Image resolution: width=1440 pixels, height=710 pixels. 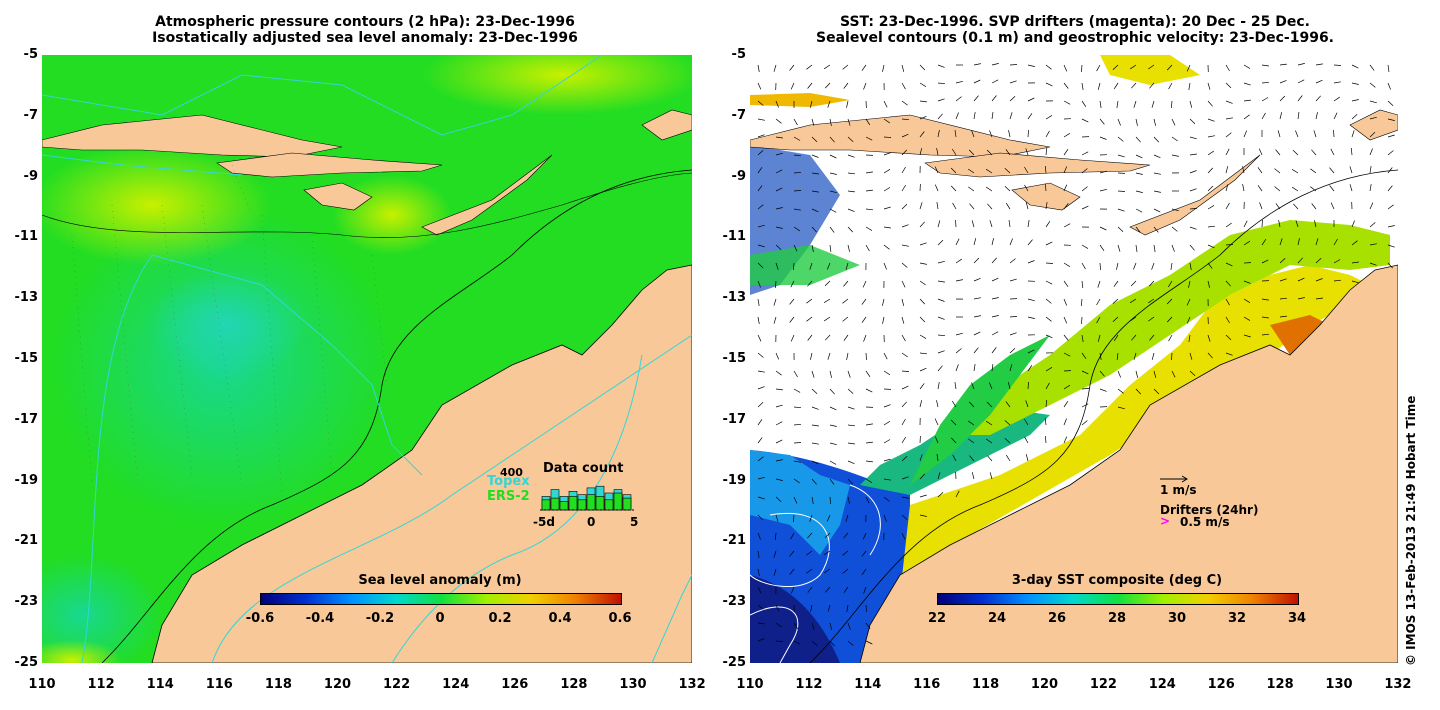 I want to click on land-lesser-sunda-r, so click(x=1037, y=165).